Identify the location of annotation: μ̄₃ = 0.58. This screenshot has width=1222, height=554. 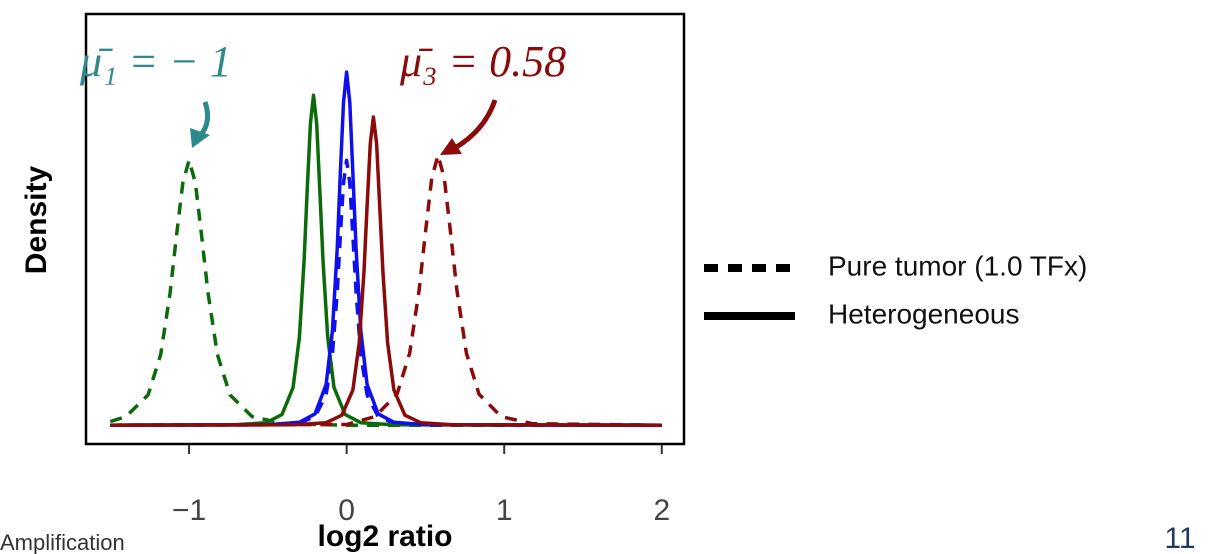
(482, 61).